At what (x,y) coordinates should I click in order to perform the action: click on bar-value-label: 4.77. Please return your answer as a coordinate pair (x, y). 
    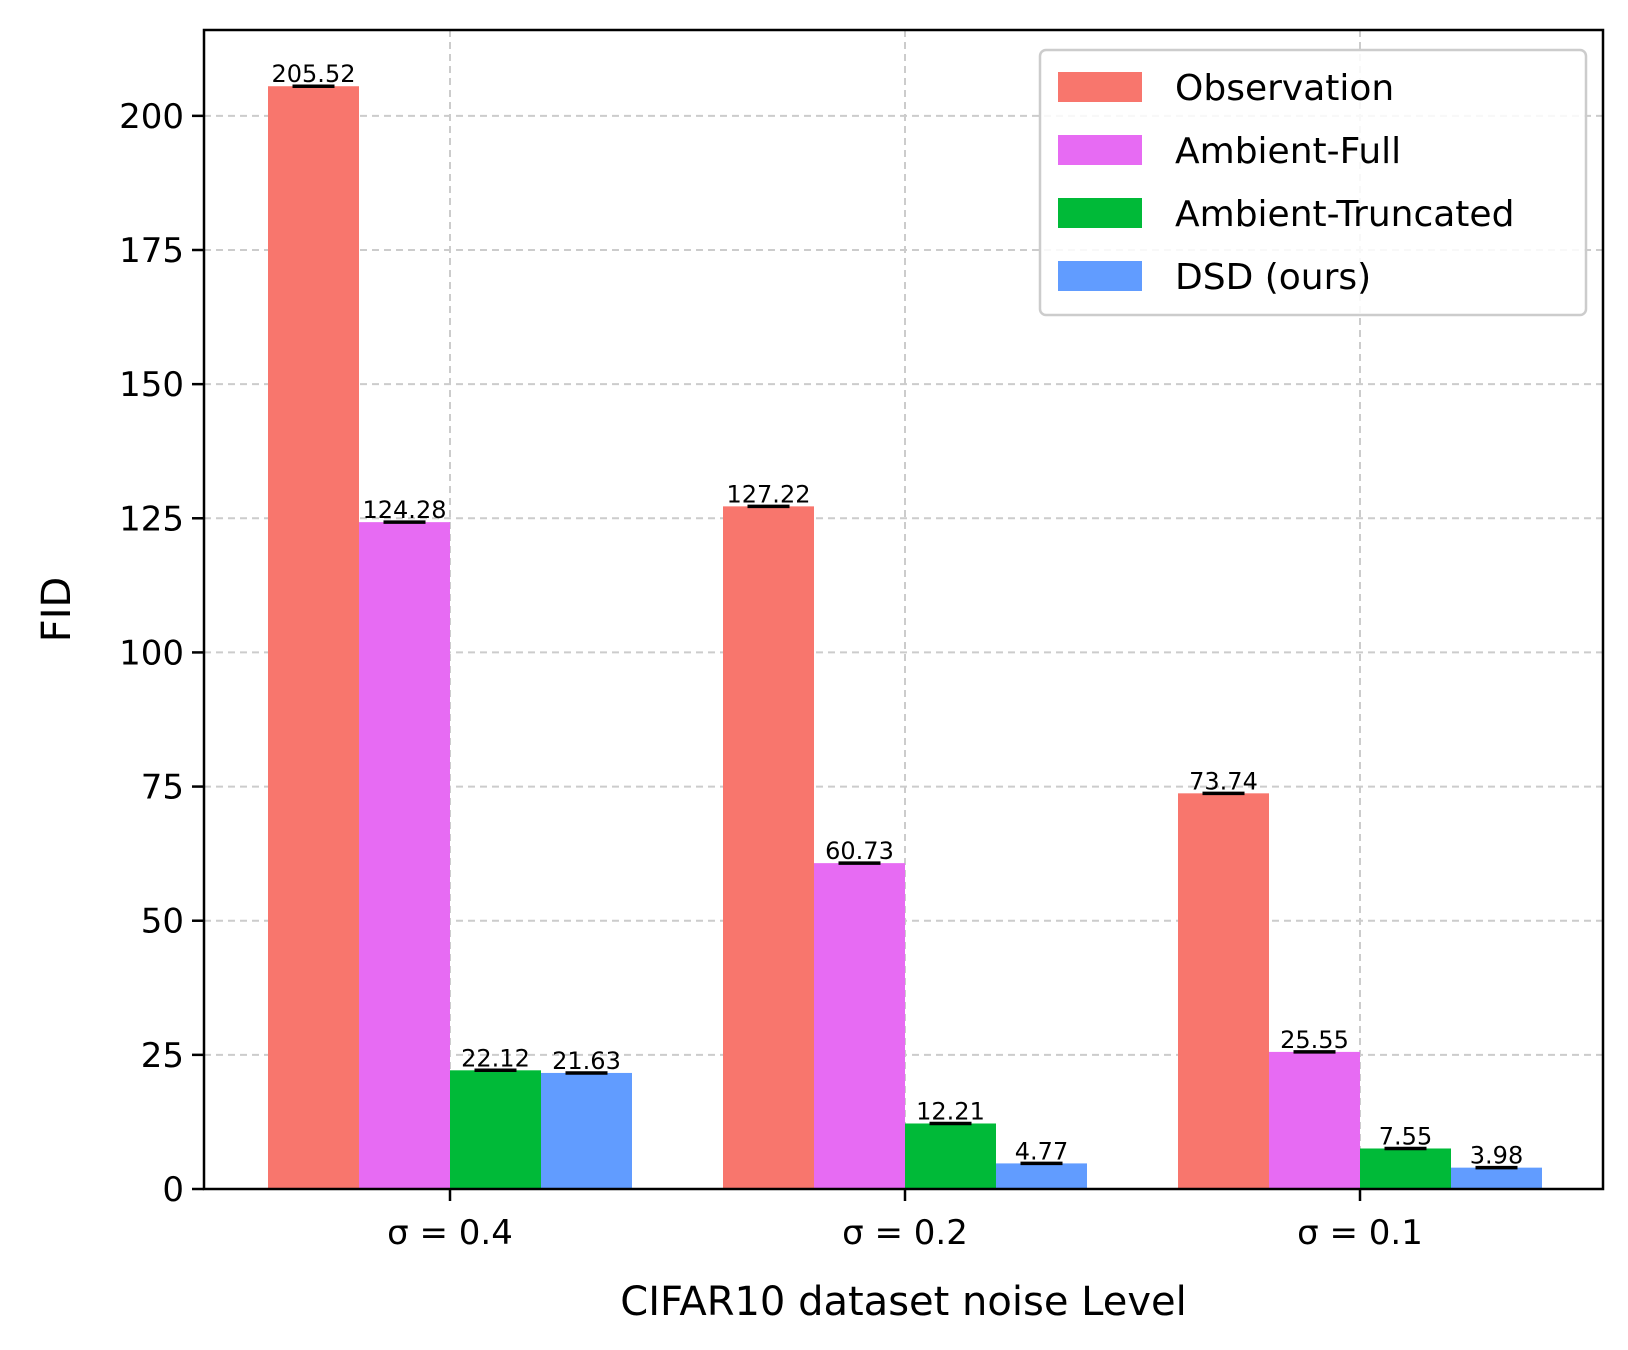
    Looking at the image, I should click on (1041, 1151).